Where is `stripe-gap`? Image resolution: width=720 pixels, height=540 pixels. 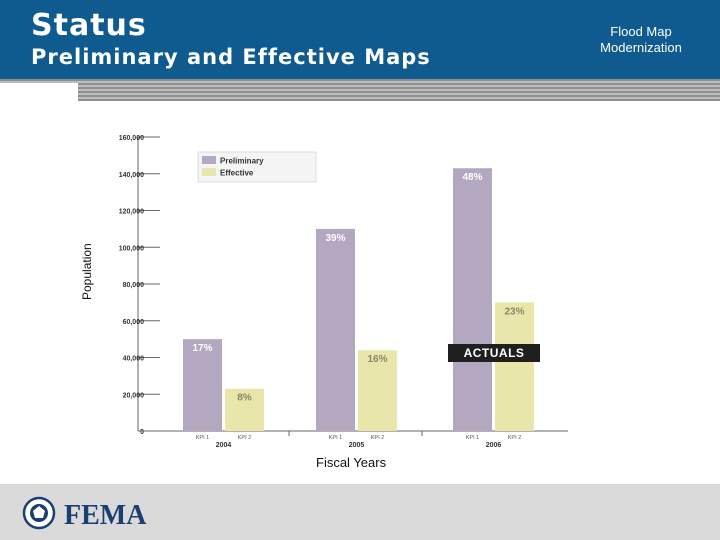
stripe-gap is located at coordinates (39, 92).